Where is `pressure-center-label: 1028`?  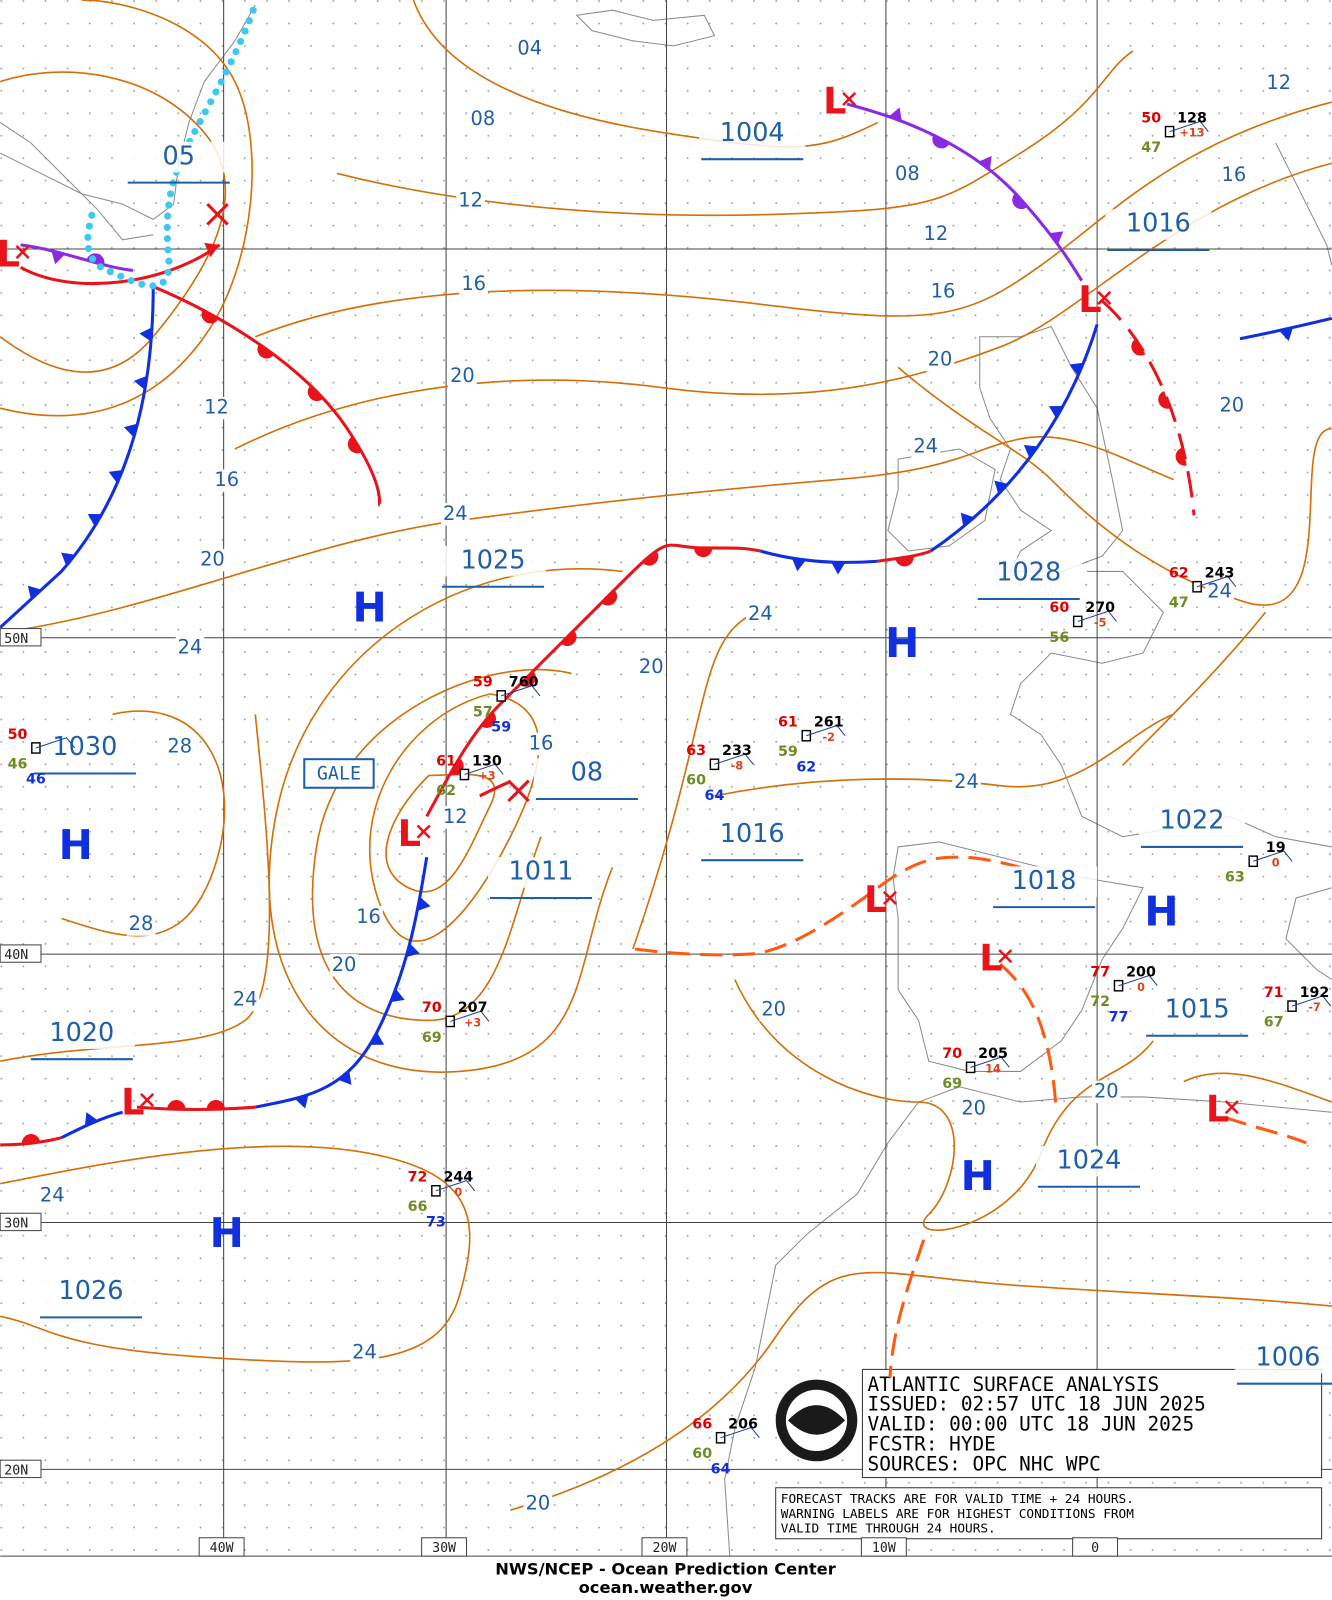 pressure-center-label: 1028 is located at coordinates (1028, 573).